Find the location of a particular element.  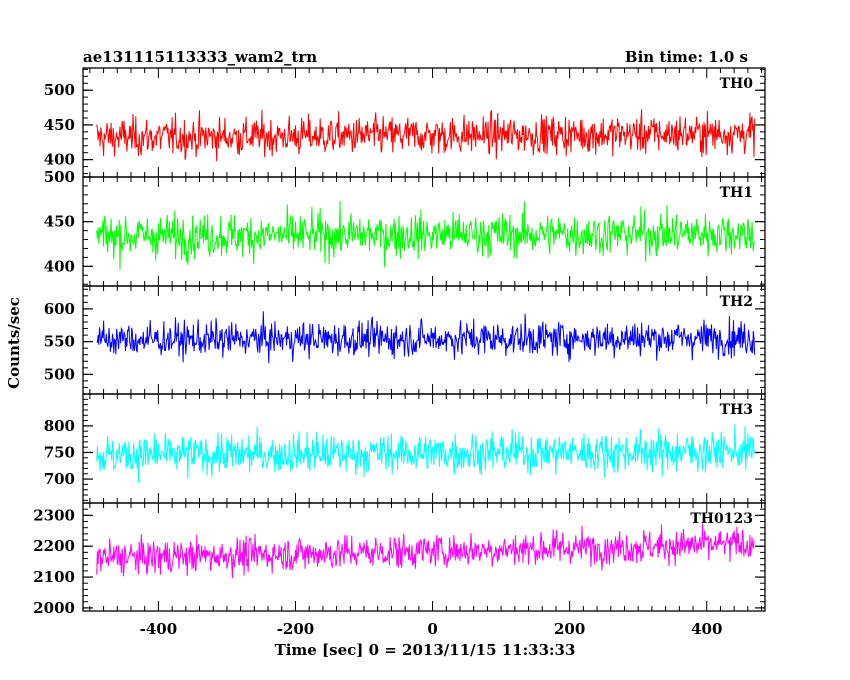

y-tick-label: 600 is located at coordinates (59, 309).